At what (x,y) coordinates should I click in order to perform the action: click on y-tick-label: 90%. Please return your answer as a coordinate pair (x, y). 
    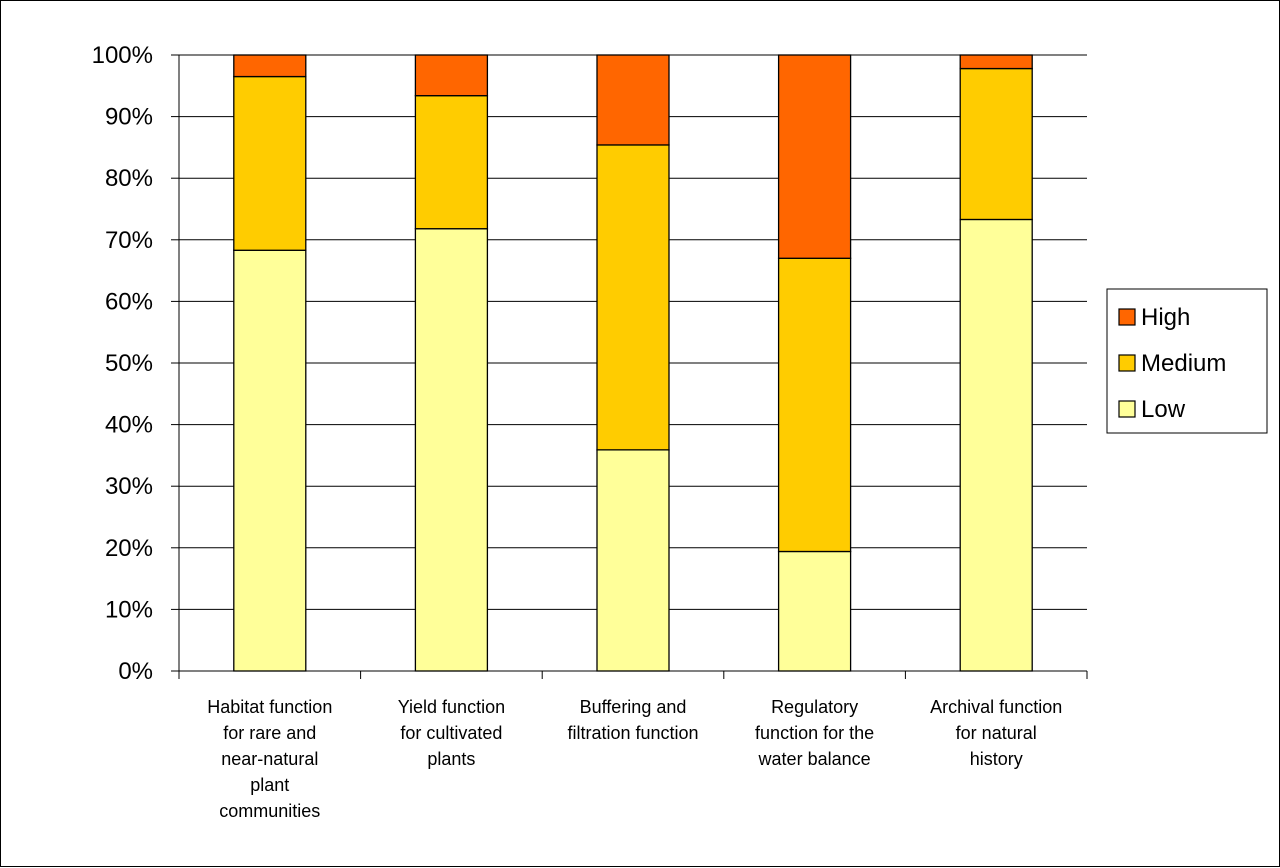
    Looking at the image, I should click on (129, 117).